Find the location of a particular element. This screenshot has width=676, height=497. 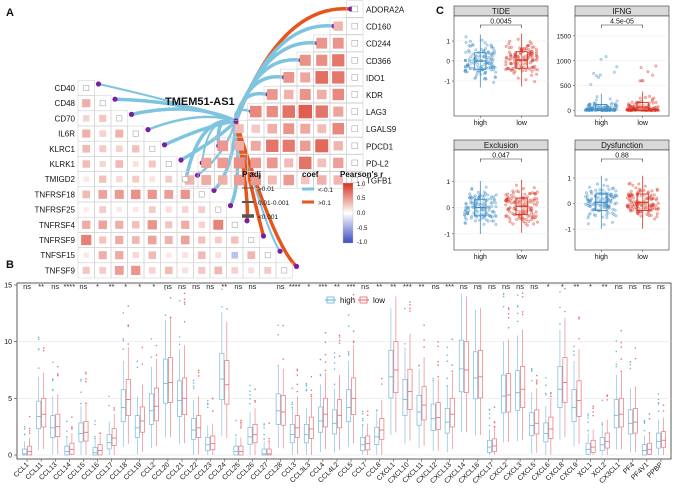

right-gene-label: CD366 is located at coordinates (378, 61).